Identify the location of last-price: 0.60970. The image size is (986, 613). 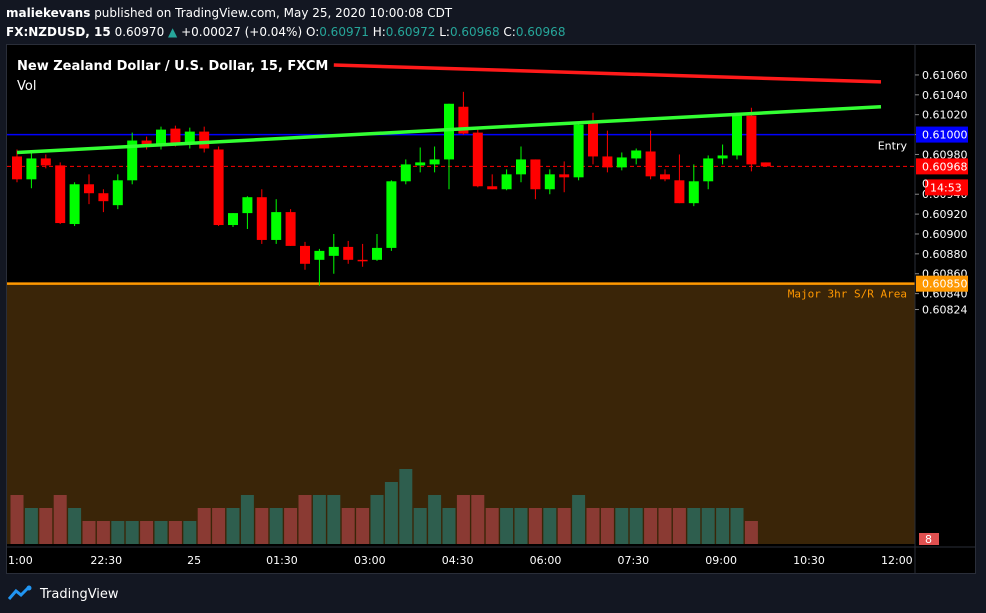
(139, 32).